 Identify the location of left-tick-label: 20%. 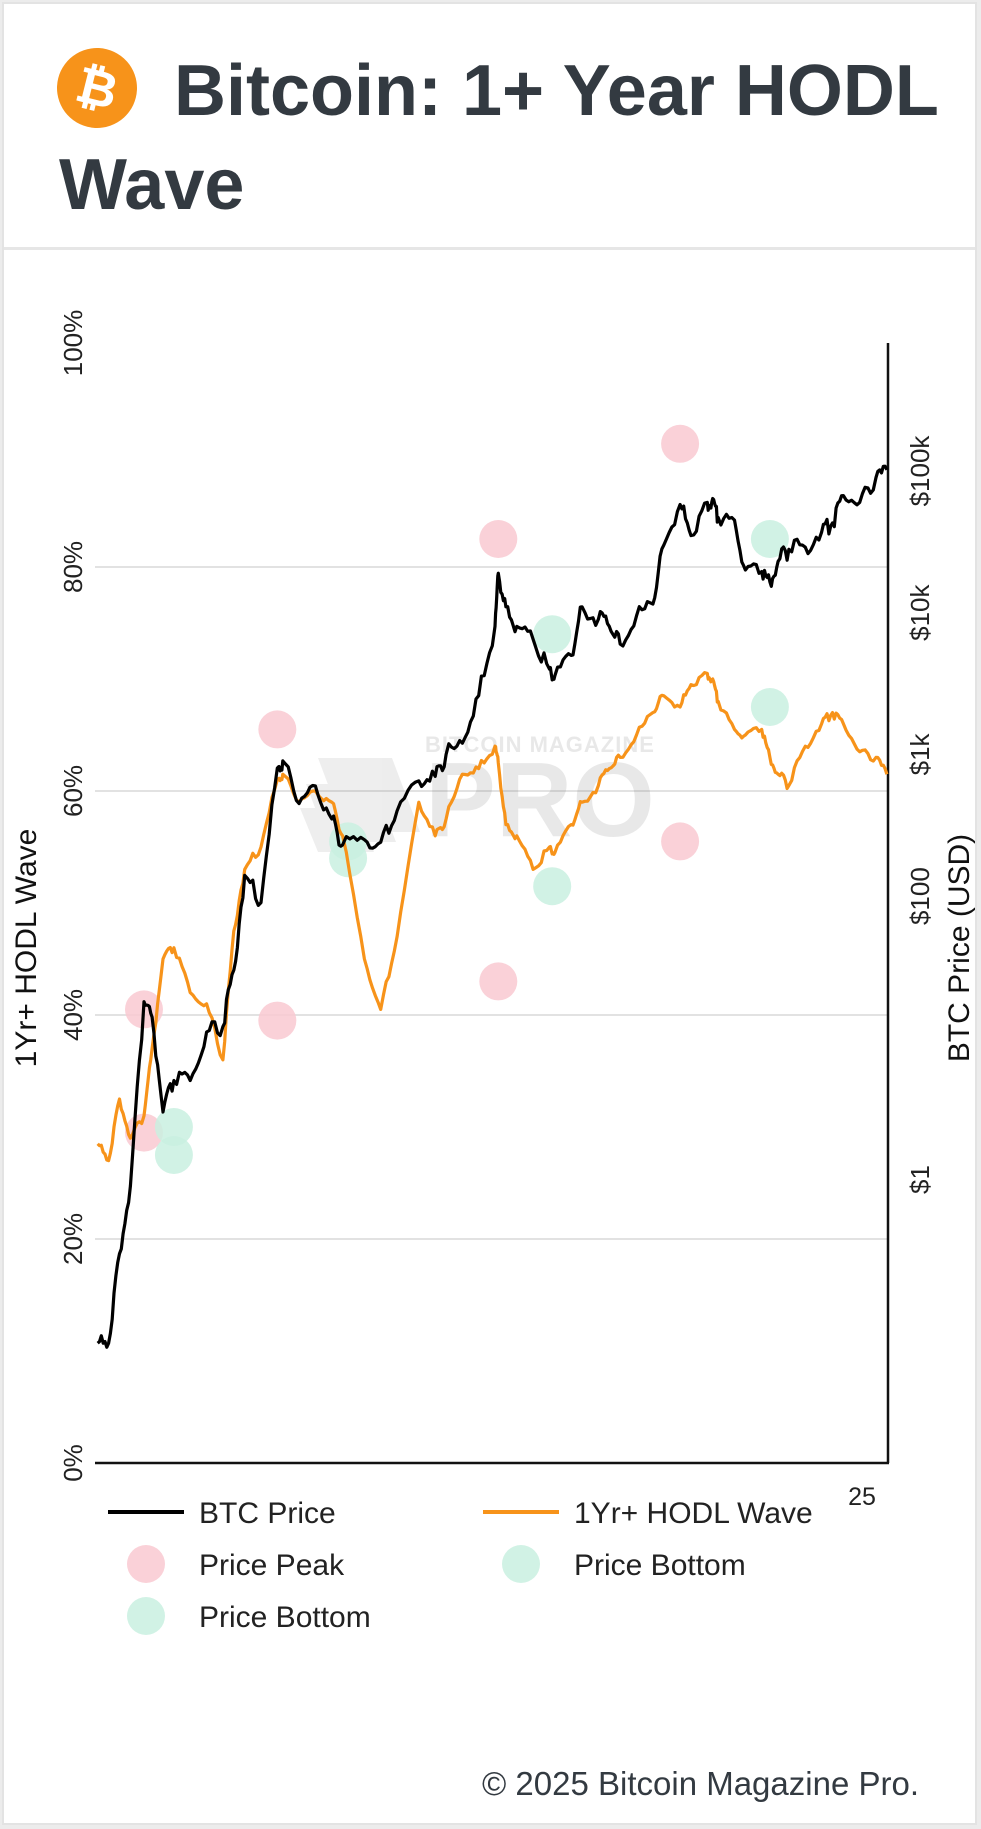
(73, 1239).